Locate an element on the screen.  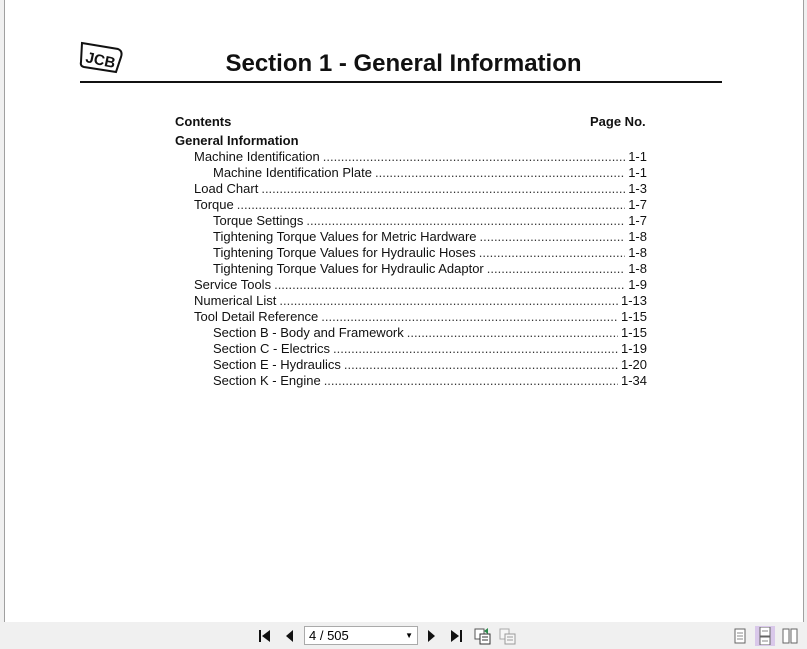
first-page-icon is located at coordinates (265, 636).